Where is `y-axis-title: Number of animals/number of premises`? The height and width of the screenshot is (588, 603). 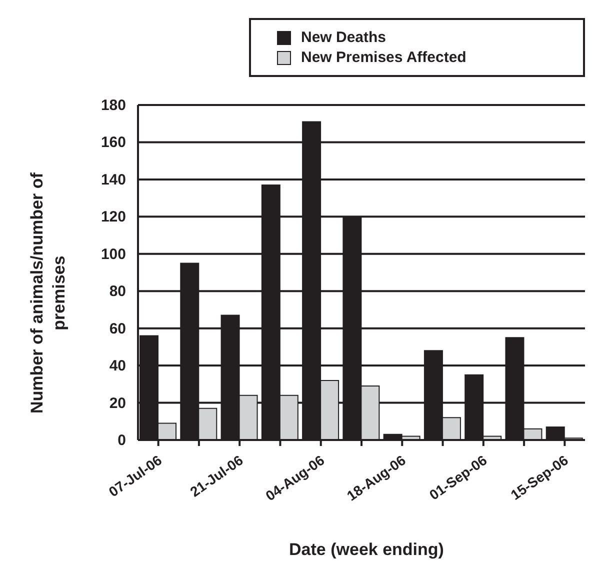
y-axis-title: Number of animals/number of premises is located at coordinates (47, 293).